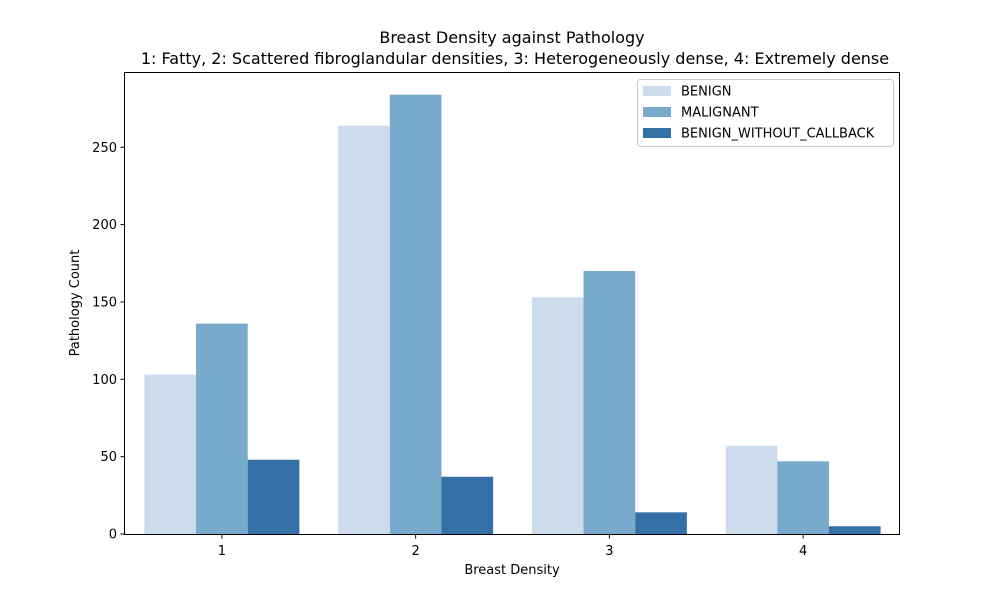 The image size is (1000, 600). What do you see at coordinates (657, 91) in the screenshot?
I see `legend-swatch-benign` at bounding box center [657, 91].